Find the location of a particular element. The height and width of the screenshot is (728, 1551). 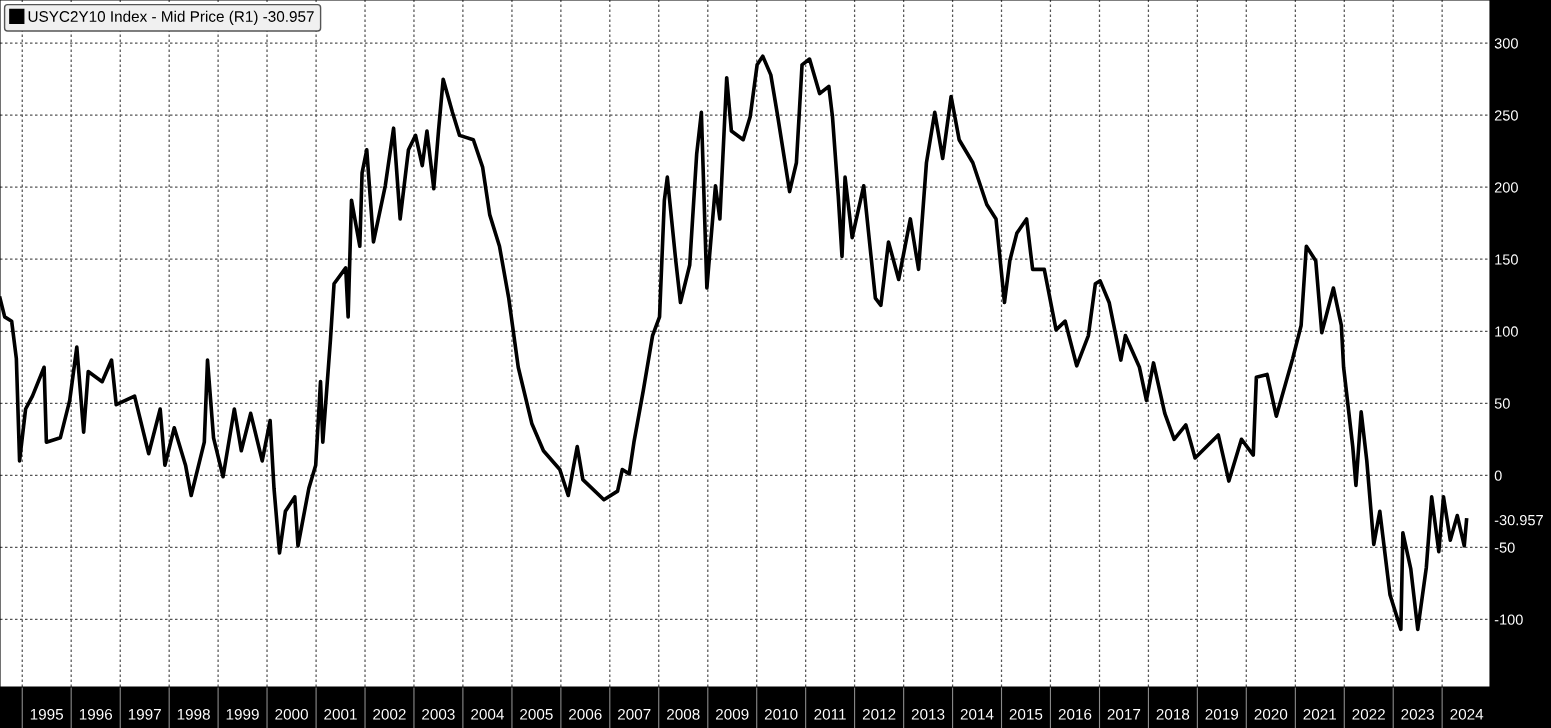

y-tick-label: -50 is located at coordinates (1504, 547).